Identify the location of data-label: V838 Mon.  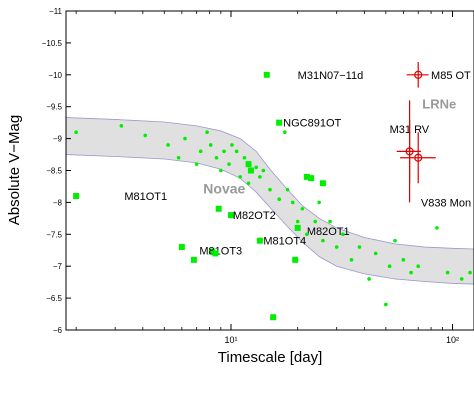
(446, 203).